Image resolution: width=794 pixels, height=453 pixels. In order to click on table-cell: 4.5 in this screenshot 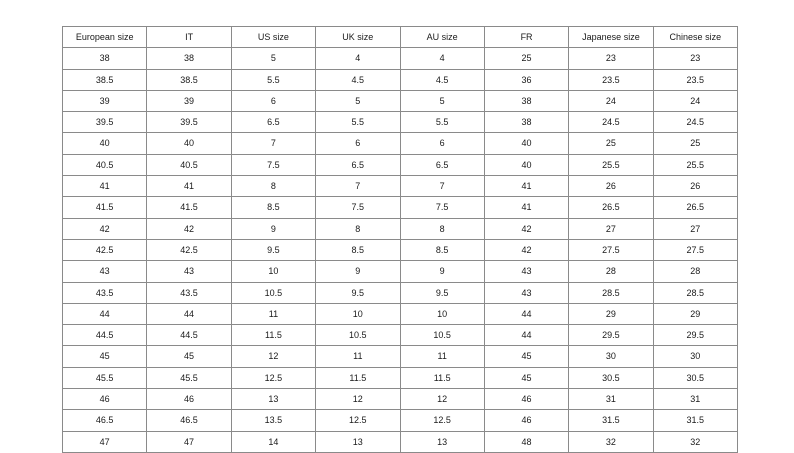, I will do `click(442, 79)`.